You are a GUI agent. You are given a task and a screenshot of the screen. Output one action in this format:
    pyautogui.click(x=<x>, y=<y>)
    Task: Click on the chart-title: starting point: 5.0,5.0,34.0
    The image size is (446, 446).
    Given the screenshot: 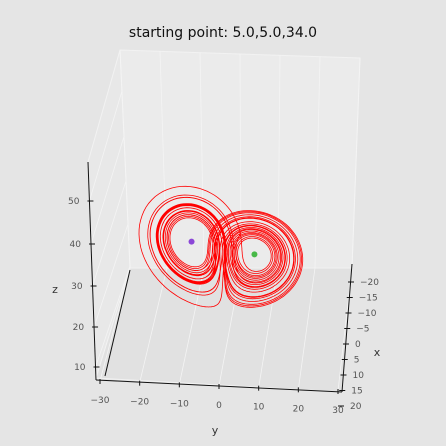 What is the action you would take?
    pyautogui.click(x=223, y=33)
    